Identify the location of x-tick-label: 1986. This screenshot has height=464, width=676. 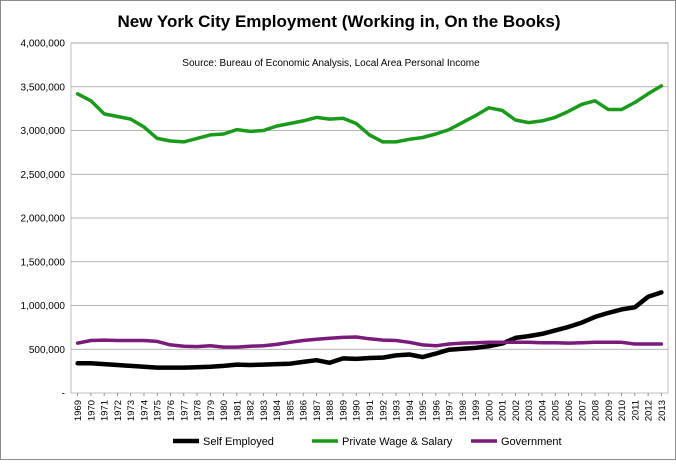
(304, 410).